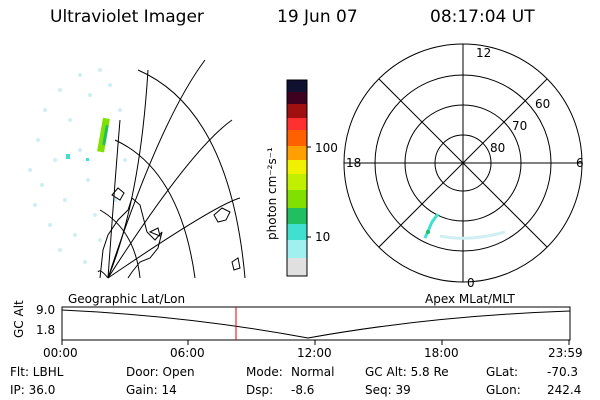  I want to click on geographic-label: Geographic Lat/Lon, so click(127, 299).